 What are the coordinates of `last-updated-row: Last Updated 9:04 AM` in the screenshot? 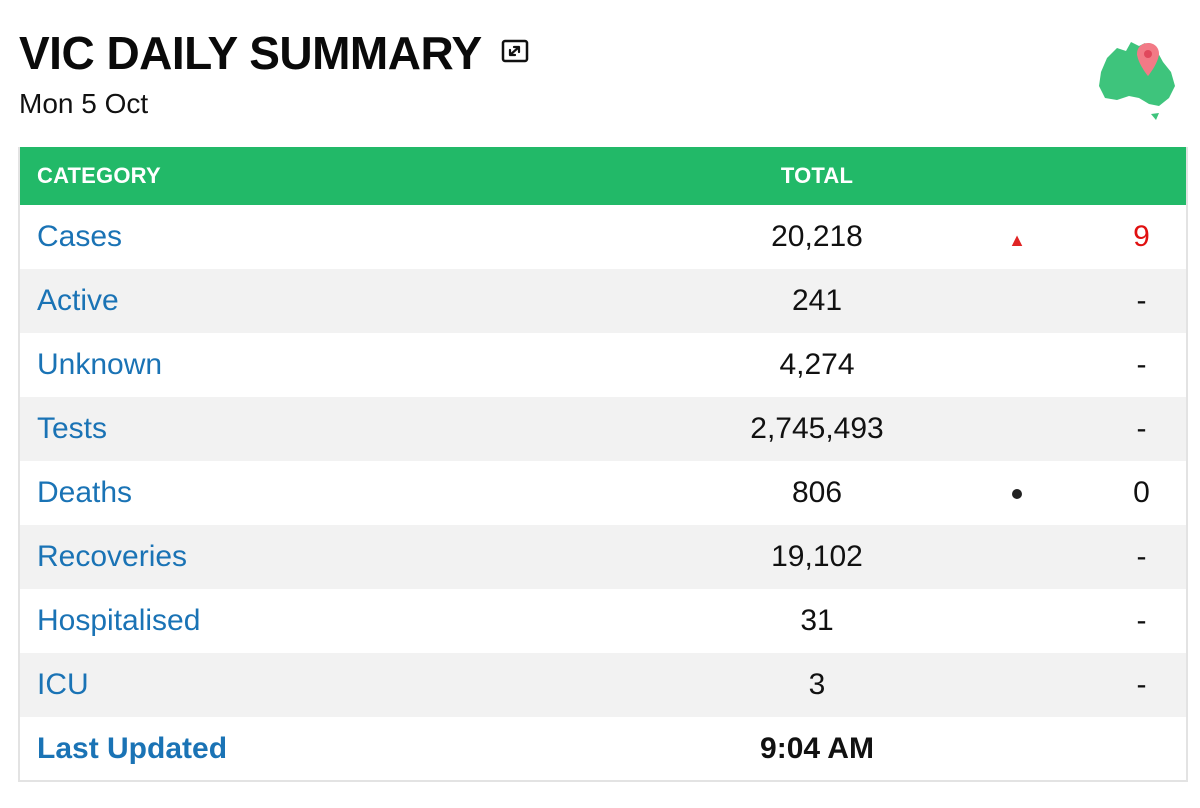 It's located at (603, 749).